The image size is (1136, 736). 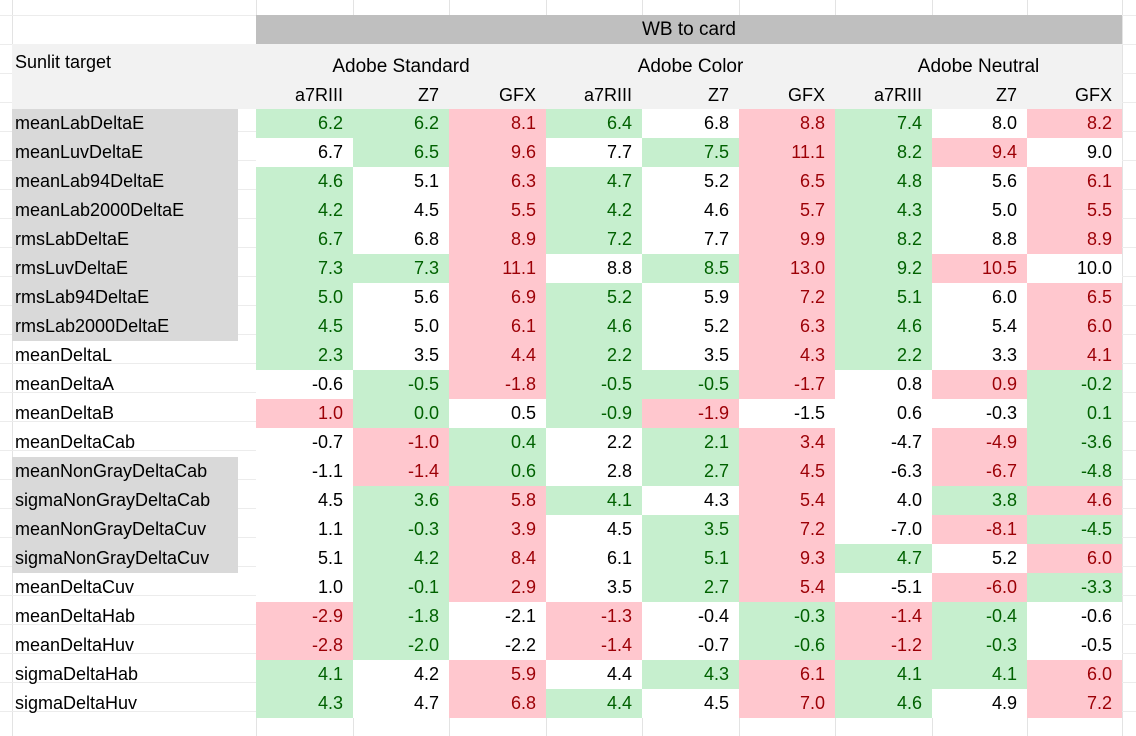 What do you see at coordinates (883, 500) in the screenshot?
I see `data-cell: 4.0` at bounding box center [883, 500].